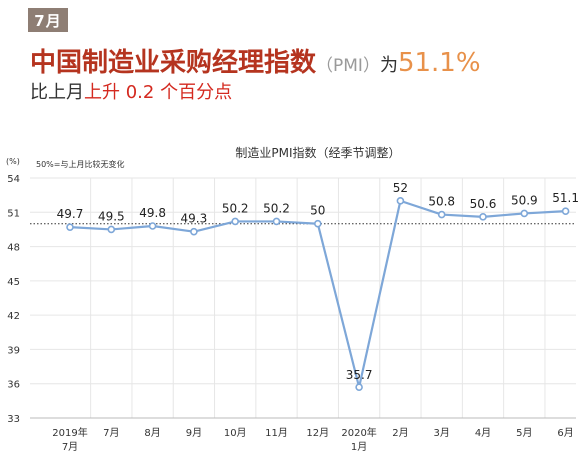 The width and height of the screenshot is (582, 474). I want to click on data-label: 52, so click(400, 188).